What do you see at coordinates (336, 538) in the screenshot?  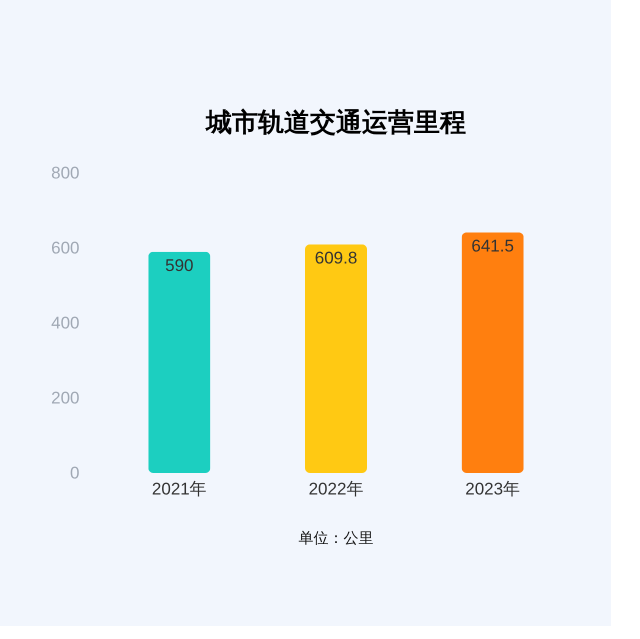 I see `text: 单位：公里` at bounding box center [336, 538].